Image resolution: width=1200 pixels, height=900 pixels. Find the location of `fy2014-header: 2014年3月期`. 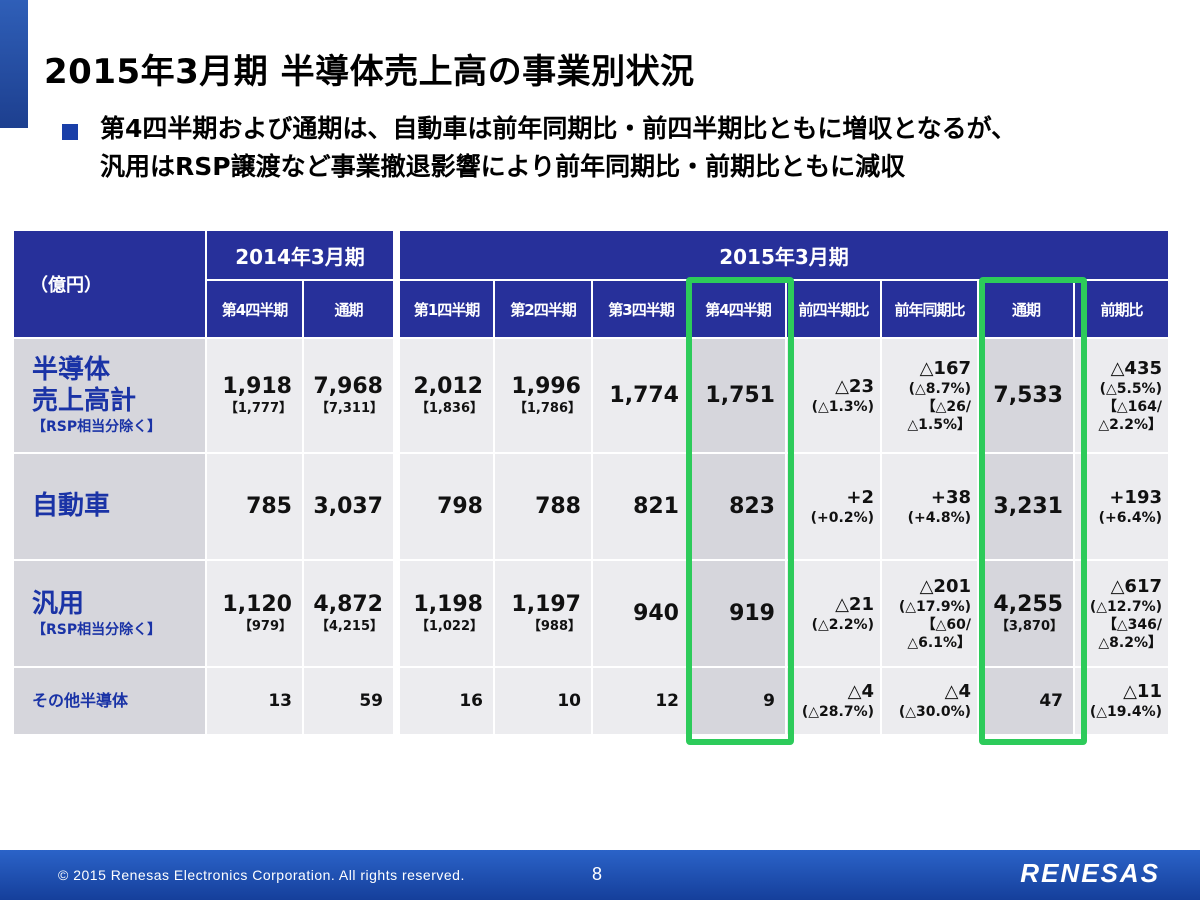

fy2014-header: 2014年3月期 is located at coordinates (303, 256).